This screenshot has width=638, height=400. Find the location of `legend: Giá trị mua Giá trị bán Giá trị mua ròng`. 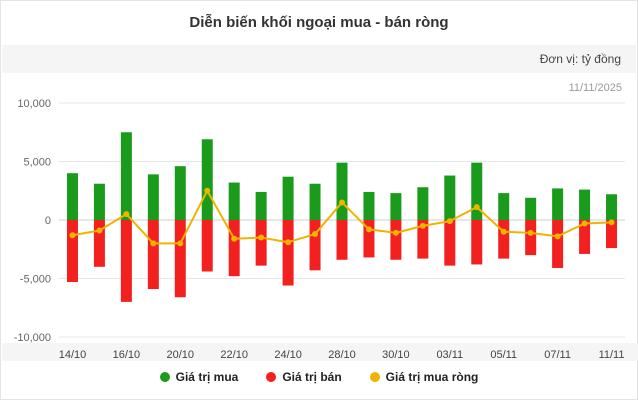

legend: Giá trị mua Giá trị bán Giá trị mua ròng is located at coordinates (319, 377).